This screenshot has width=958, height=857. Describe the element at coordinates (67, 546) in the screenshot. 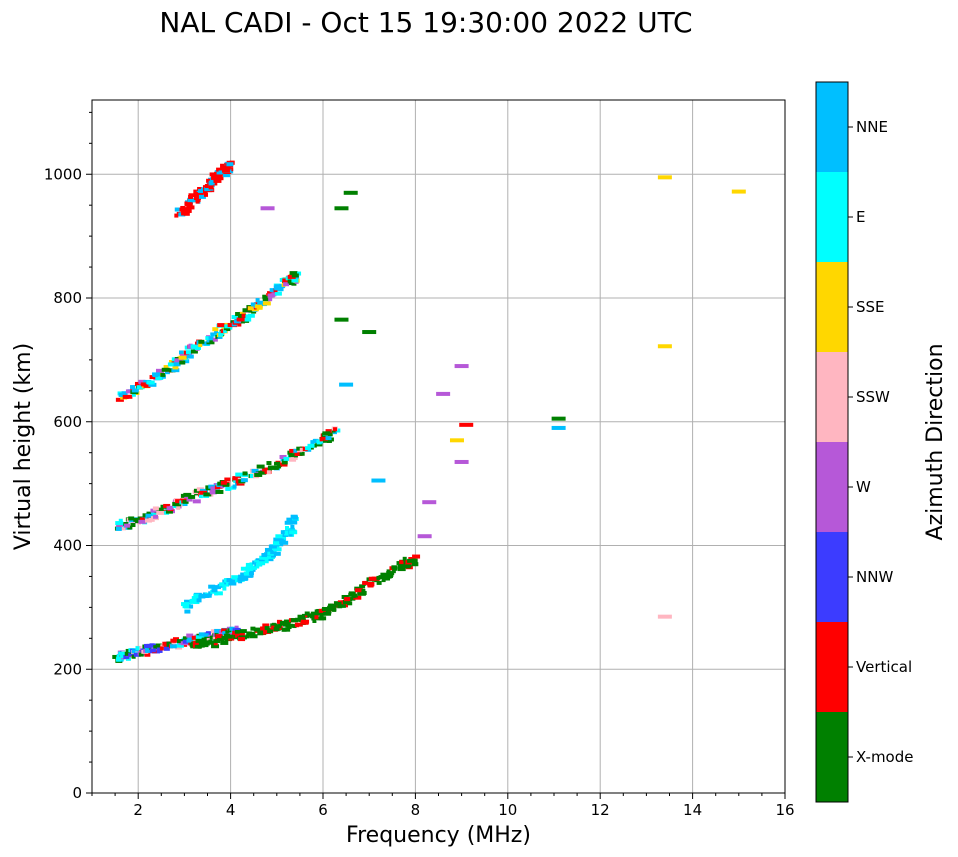

I see `y-tick-label-2: 400` at that location.